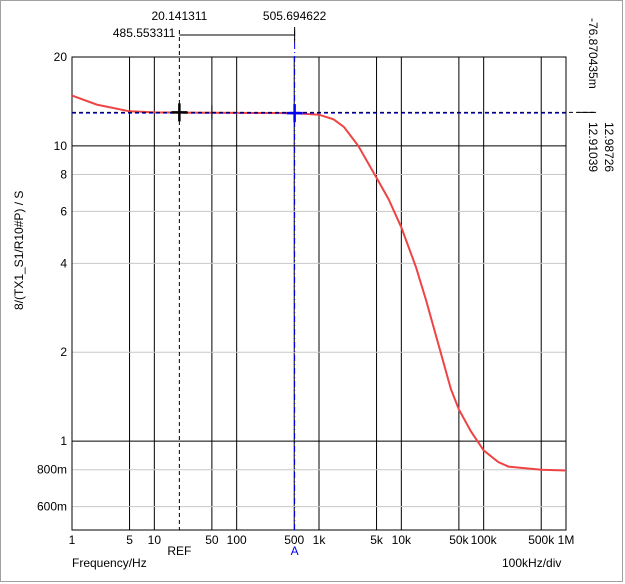 This screenshot has width=625, height=584. What do you see at coordinates (179, 551) in the screenshot?
I see `ref-cursor-label: REF` at bounding box center [179, 551].